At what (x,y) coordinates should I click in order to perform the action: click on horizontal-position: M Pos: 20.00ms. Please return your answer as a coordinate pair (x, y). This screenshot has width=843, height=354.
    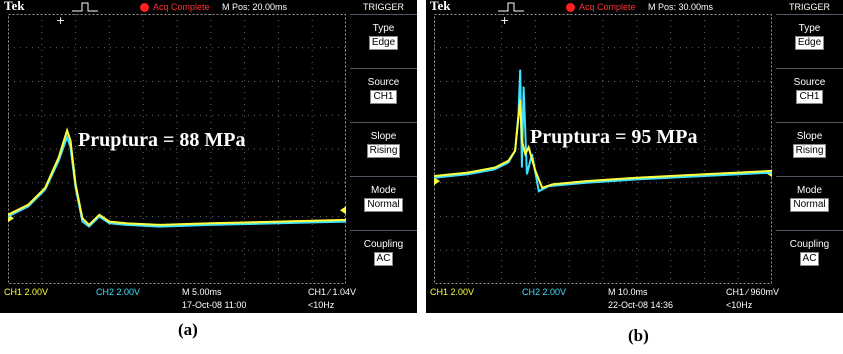
    Looking at the image, I should click on (255, 7).